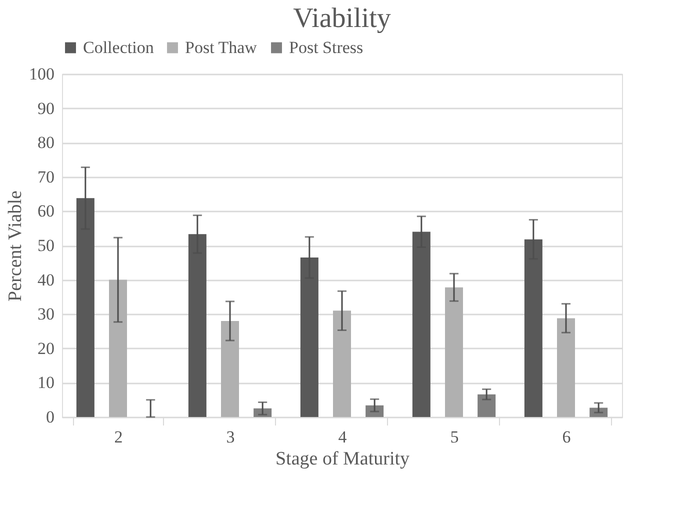  I want to click on y-tick-label: 60, so click(46, 211).